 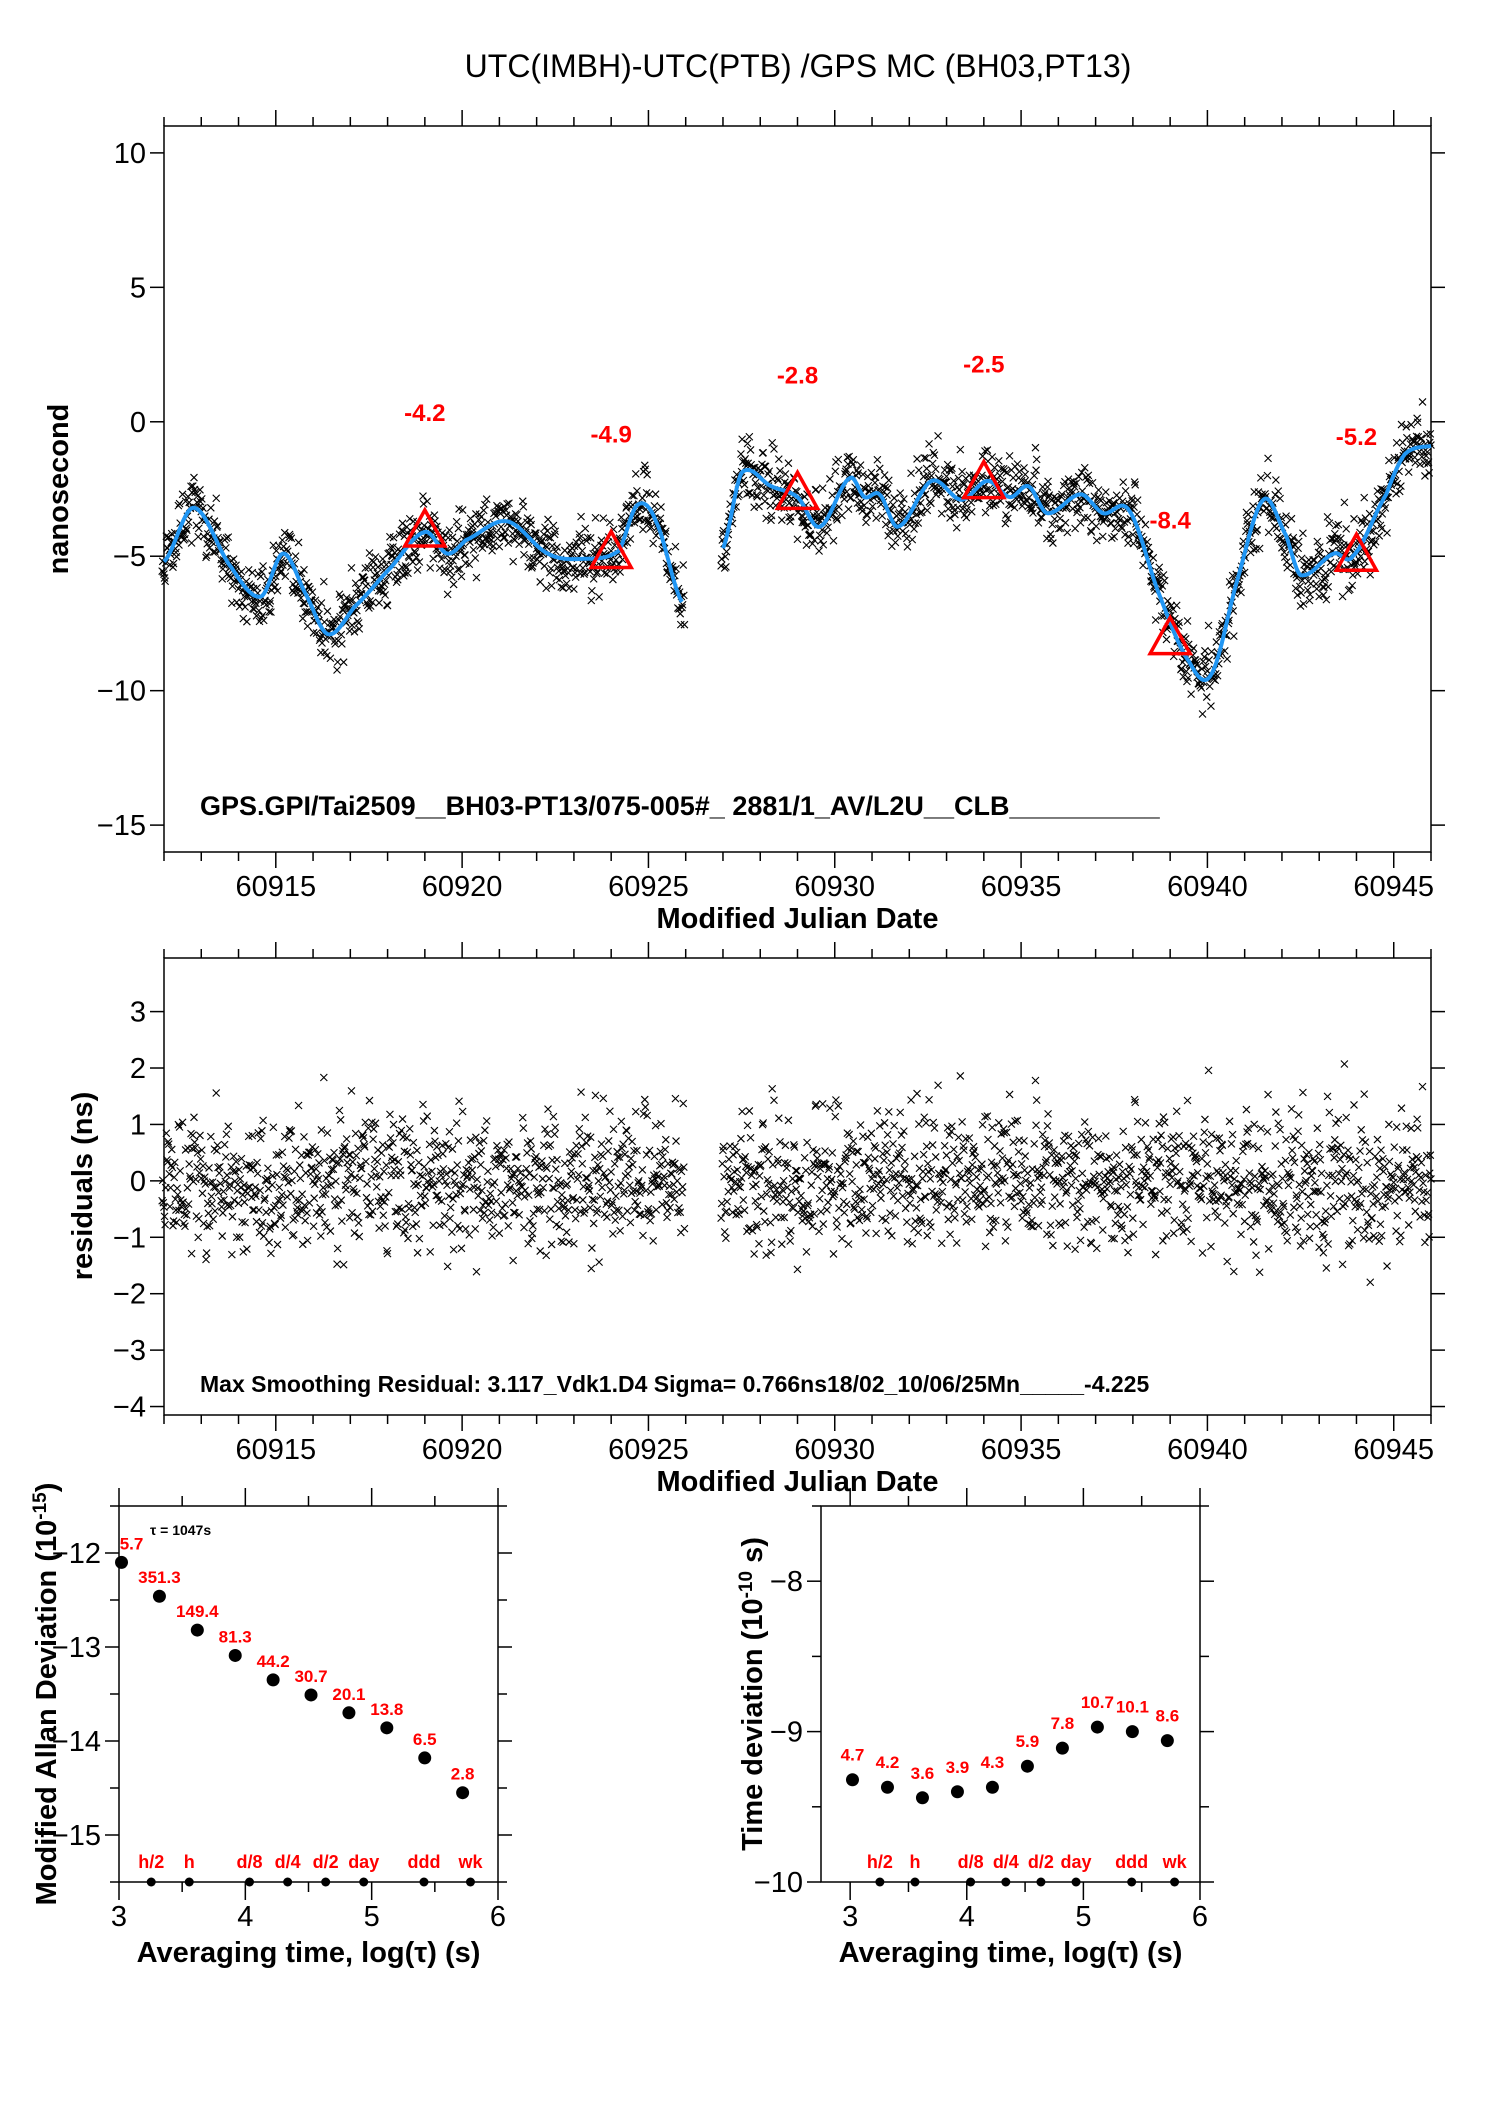 I want to click on point-label: 3.9, so click(x=958, y=1767).